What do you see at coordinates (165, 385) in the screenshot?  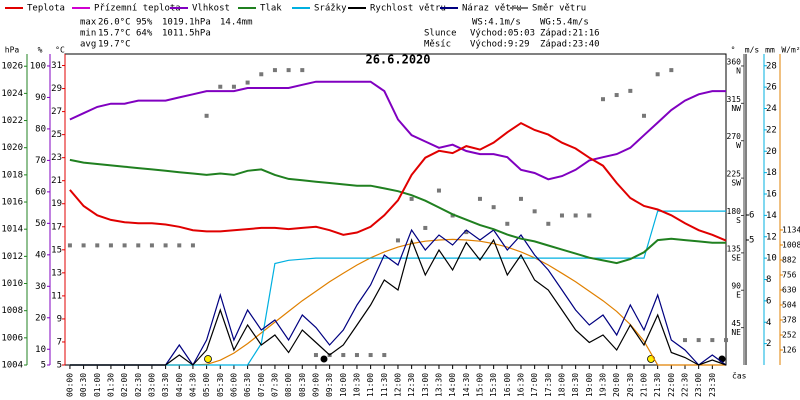 I see `x-tick-label: 03:30` at bounding box center [165, 385].